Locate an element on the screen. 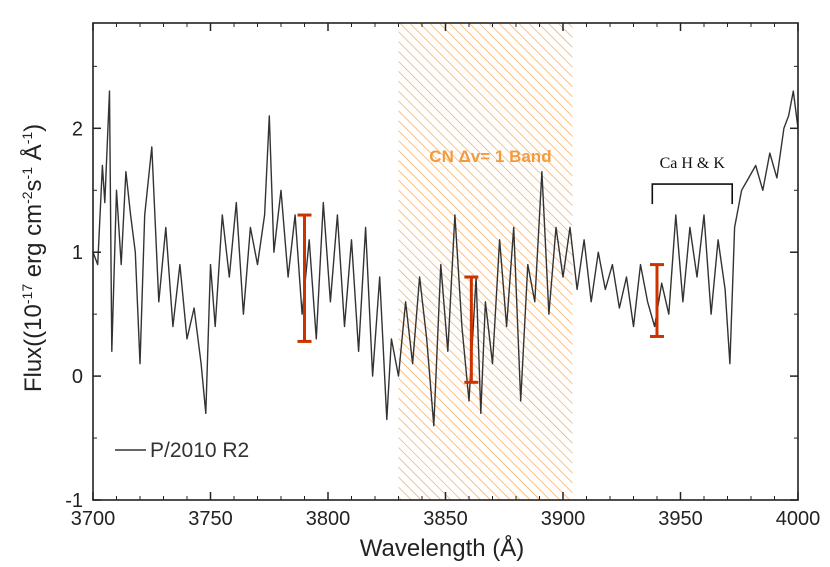 The image size is (830, 567). ca-hk-bracket is located at coordinates (692, 194).